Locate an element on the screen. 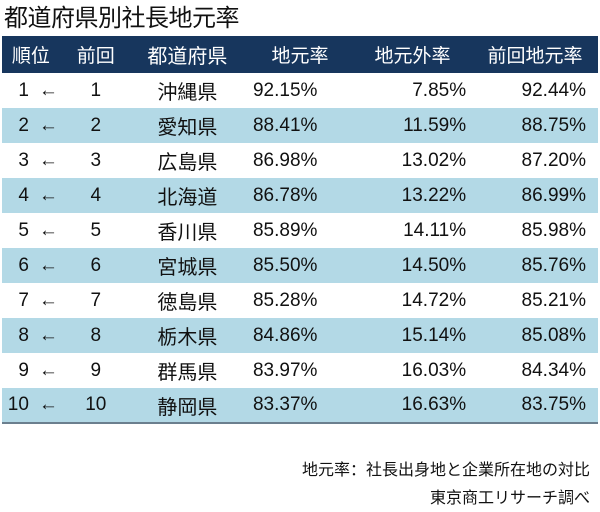 Image resolution: width=600 pixels, height=512 pixels. header-previous-local-rate: 前回地元率 is located at coordinates (535, 56).